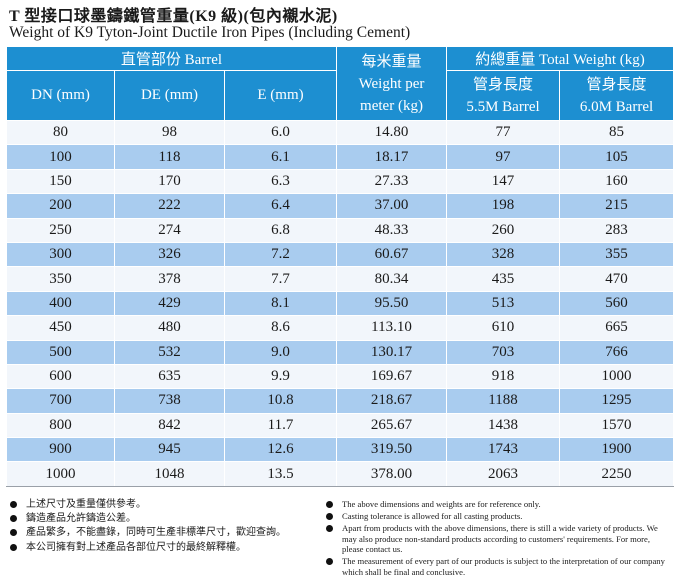 The height and width of the screenshot is (588, 681). Describe the element at coordinates (391, 206) in the screenshot. I see `cell-weight-per-meter: 37.00` at that location.